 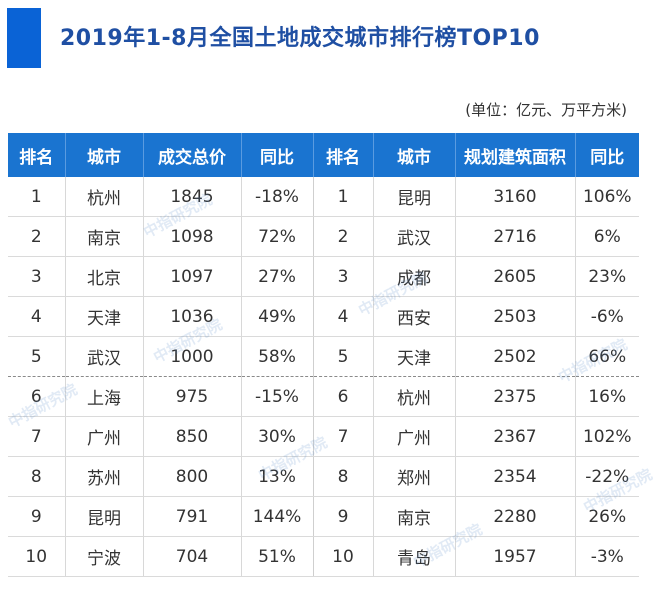 What do you see at coordinates (515, 316) in the screenshot?
I see `planned-area-cell: 2503` at bounding box center [515, 316].